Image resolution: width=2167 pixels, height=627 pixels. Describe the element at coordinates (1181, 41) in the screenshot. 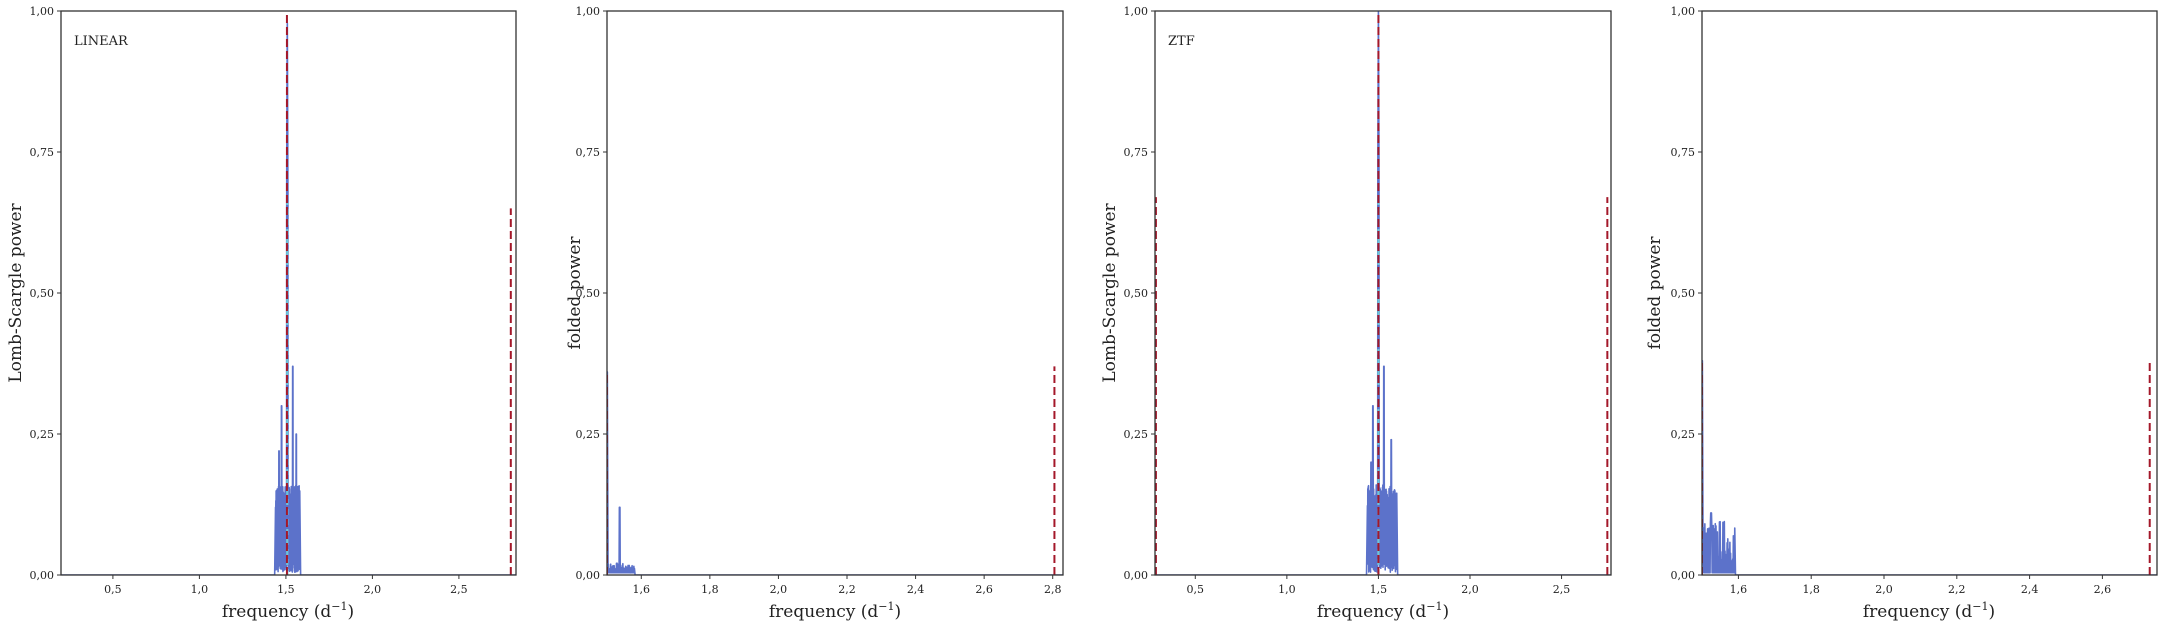

I see `panel-label: ZTF` at that location.